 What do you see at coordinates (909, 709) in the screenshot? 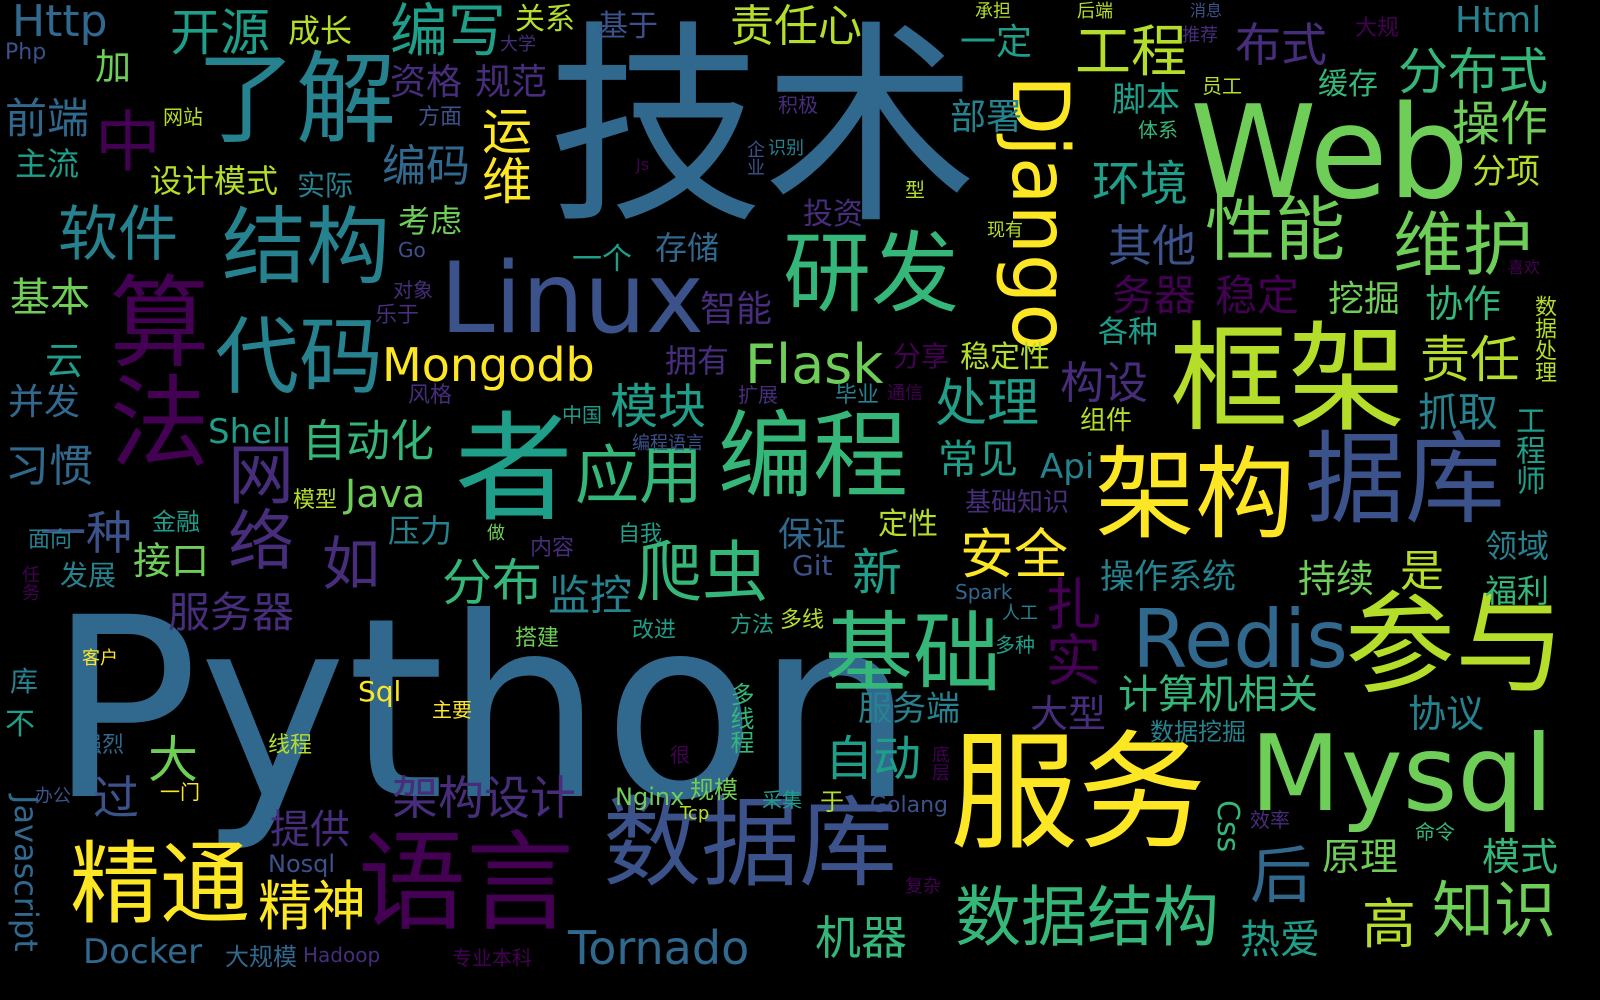
I see `word-fuwuduan: 服务端` at bounding box center [909, 709].